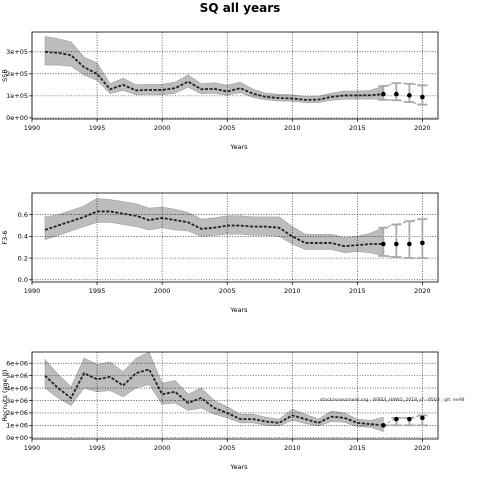 The width and height of the screenshot is (480, 480). I want to click on y-tick-label: 2e+06, so click(17, 413).